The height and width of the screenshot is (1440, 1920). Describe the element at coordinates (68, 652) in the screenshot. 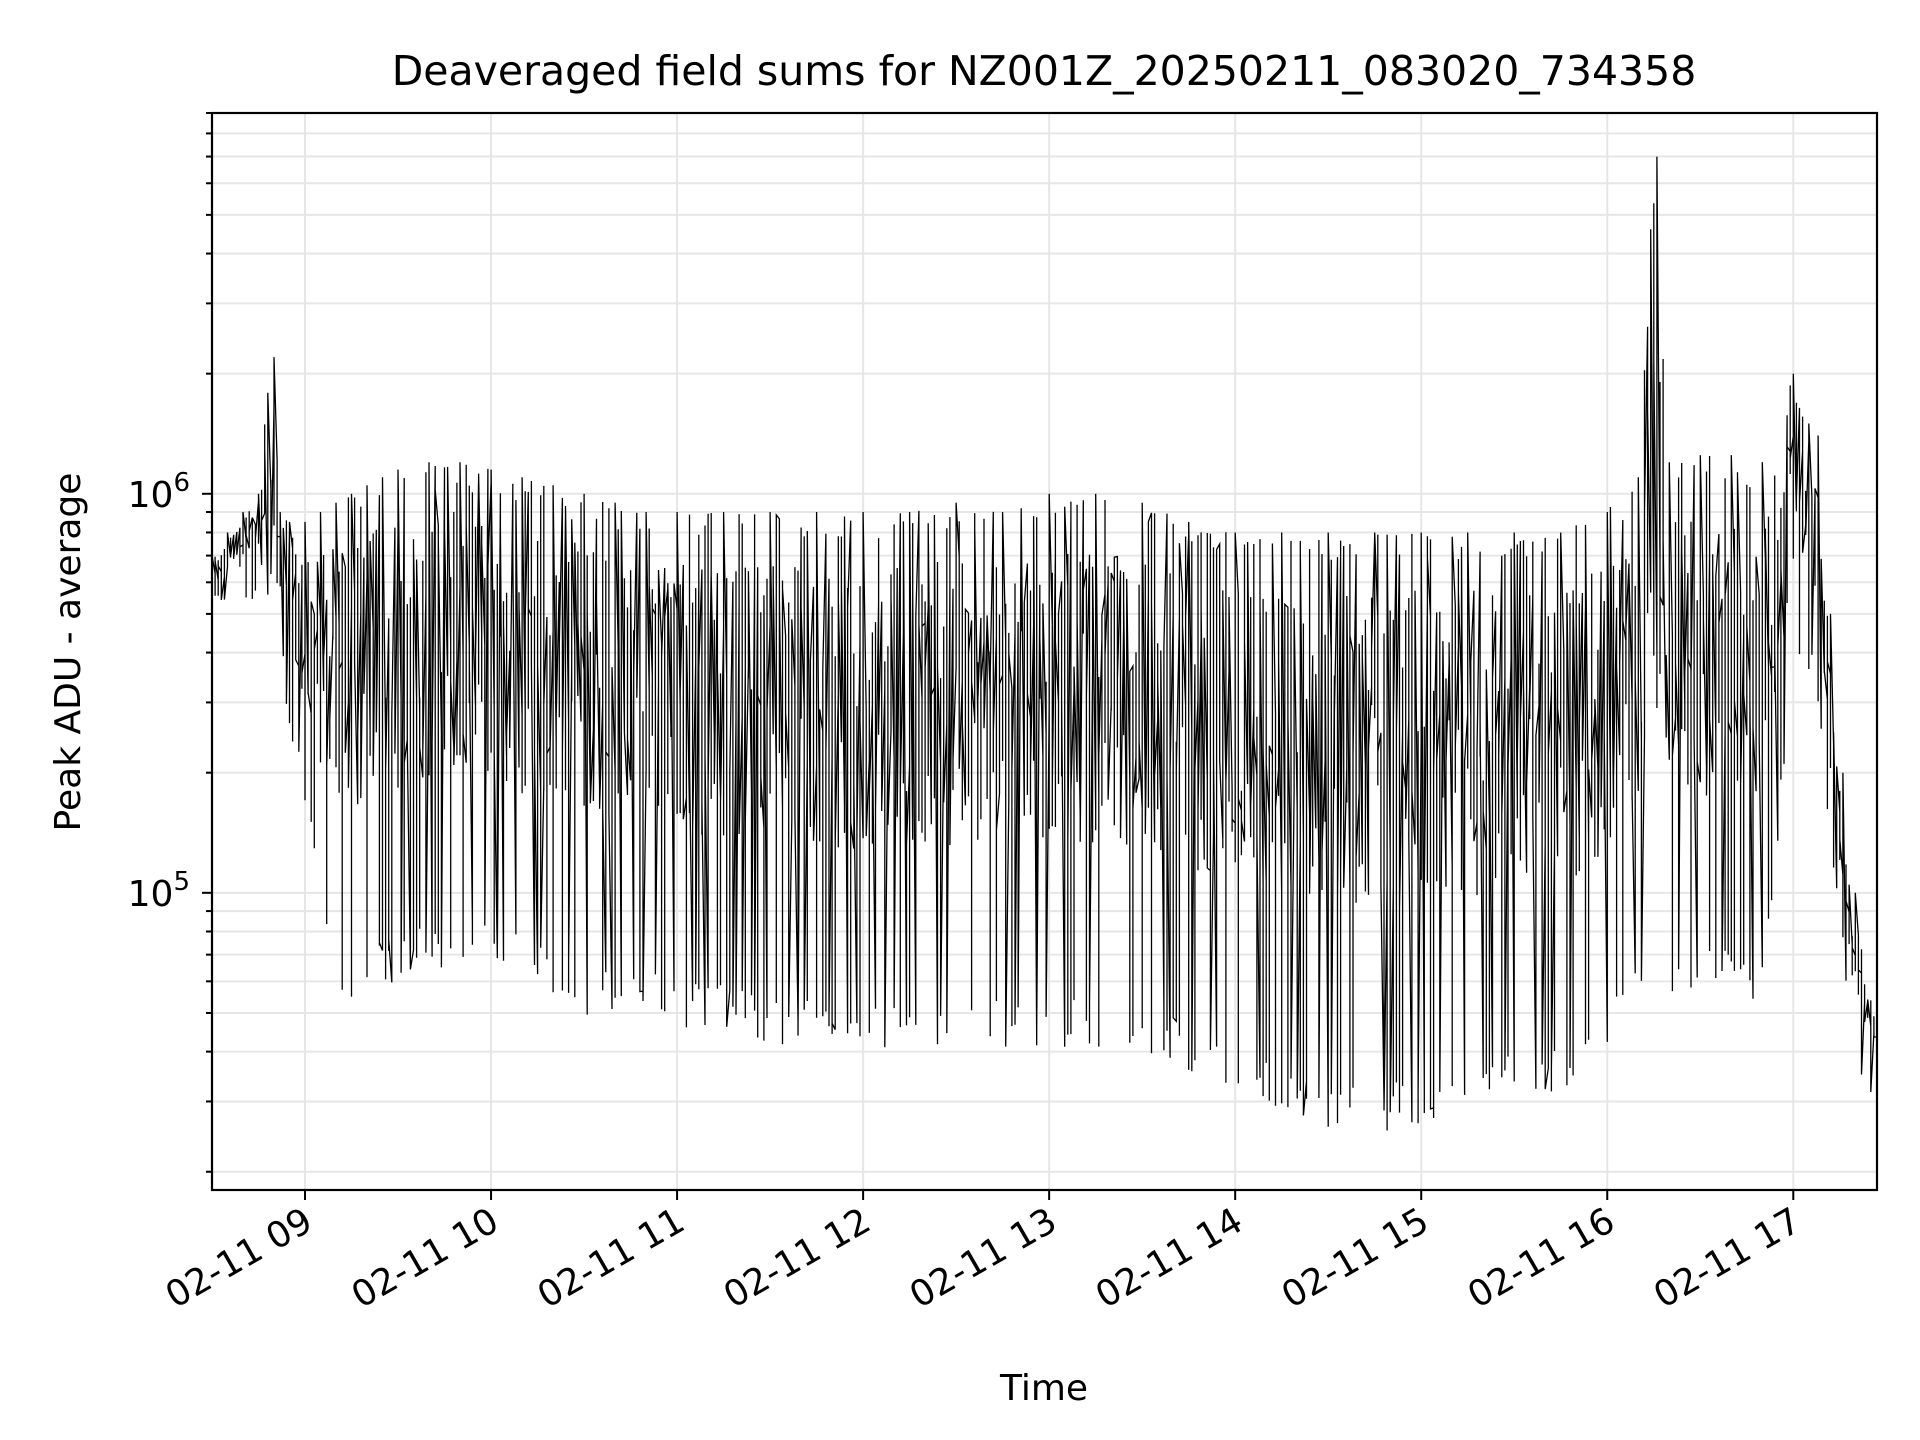

I see `y-axis-label: Peak ADU - average` at that location.